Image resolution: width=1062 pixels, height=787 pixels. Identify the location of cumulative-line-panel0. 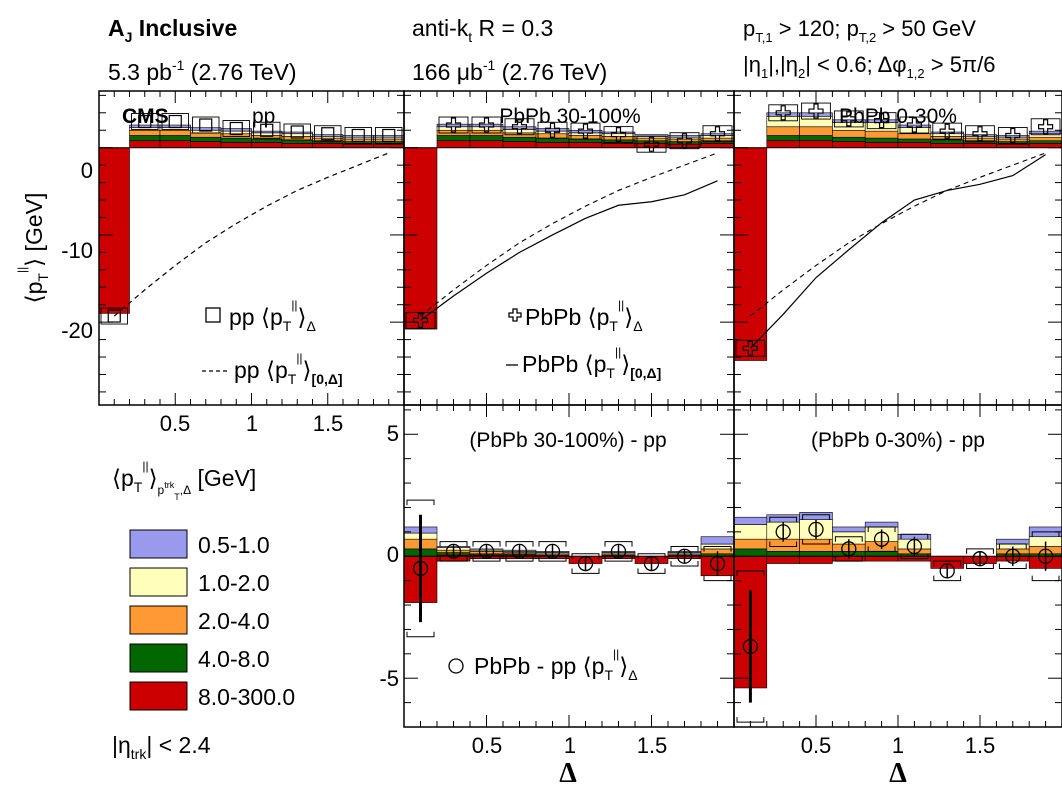
(251, 234).